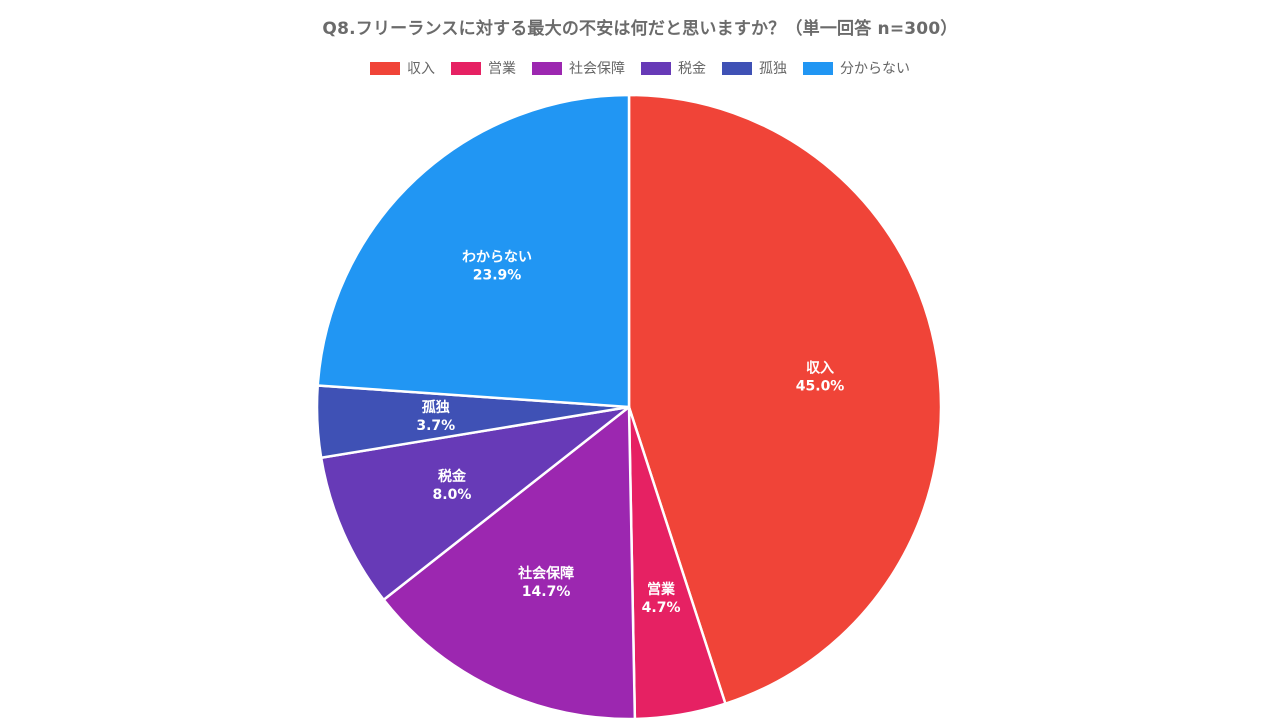  I want to click on legend-label: 孤独, so click(773, 69).